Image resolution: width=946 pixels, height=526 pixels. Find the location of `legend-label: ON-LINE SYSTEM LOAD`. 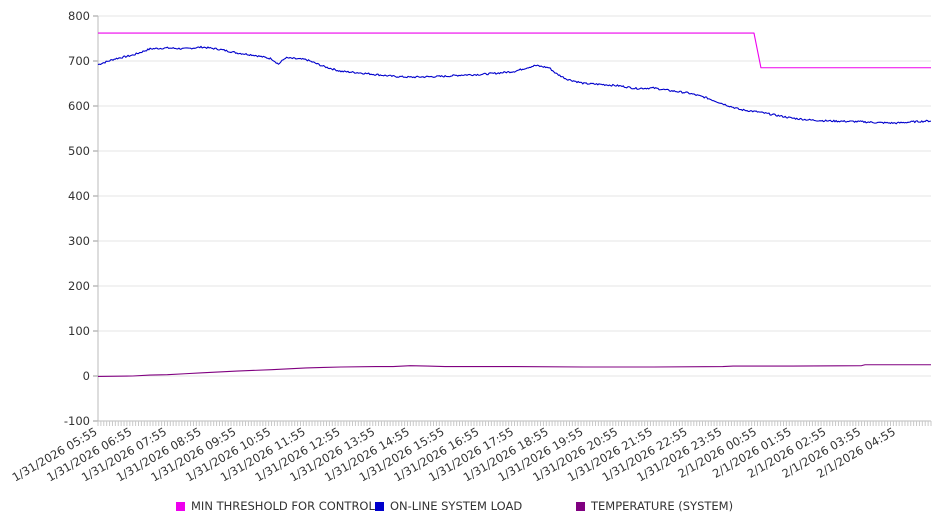

legend-label: ON-LINE SYSTEM LOAD is located at coordinates (456, 506).